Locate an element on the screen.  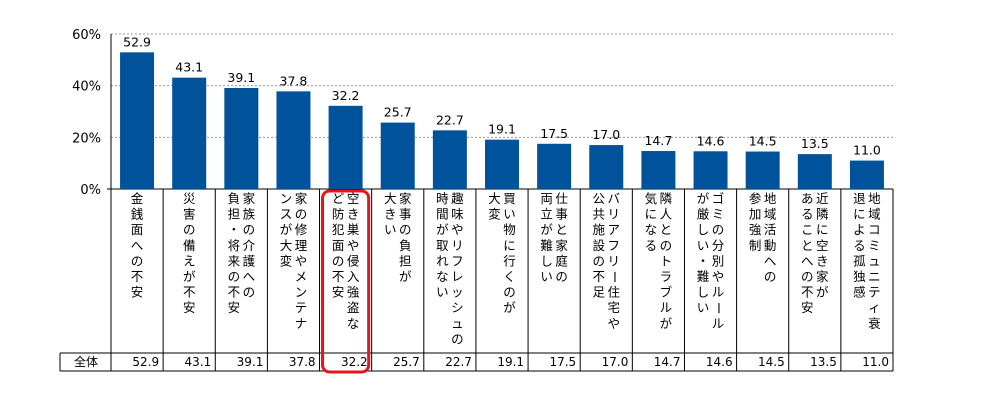
category-label-char: 制 is located at coordinates (755, 245).